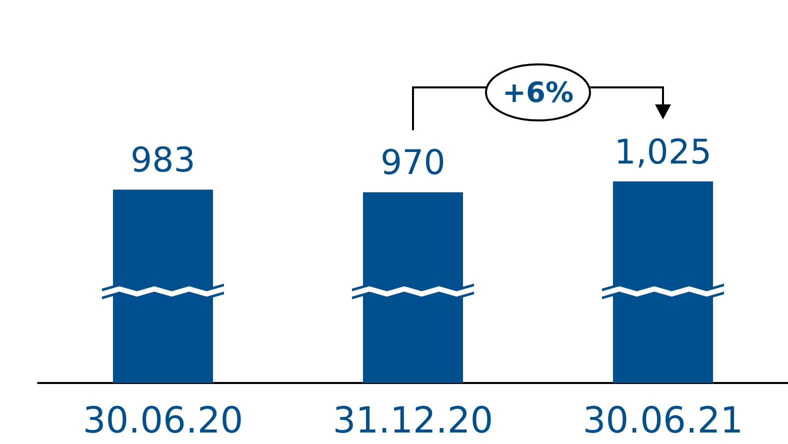 The image size is (788, 444). I want to click on x-tick-label: 31.12.20, so click(413, 421).